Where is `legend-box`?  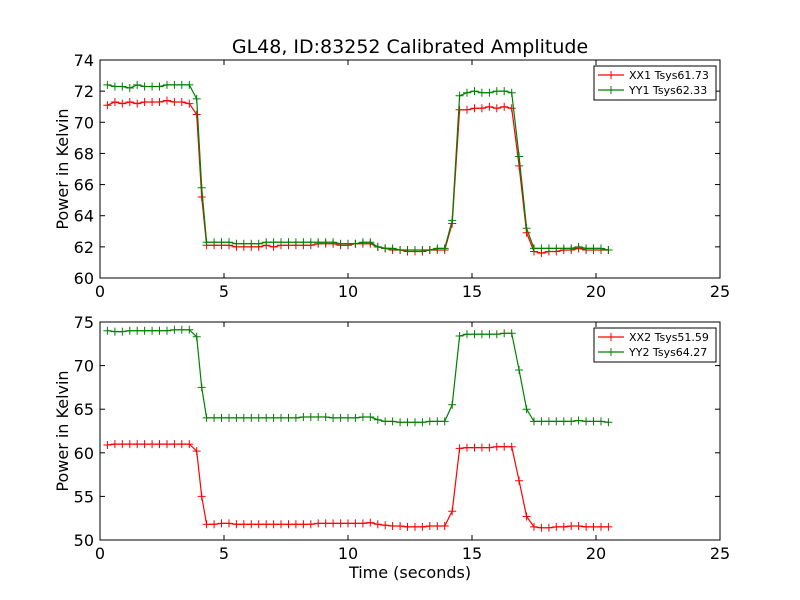 legend-box is located at coordinates (655, 345).